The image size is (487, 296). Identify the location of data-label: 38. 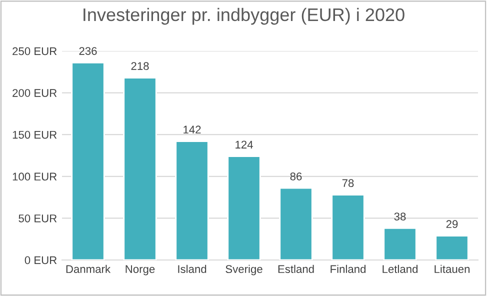
(400, 216).